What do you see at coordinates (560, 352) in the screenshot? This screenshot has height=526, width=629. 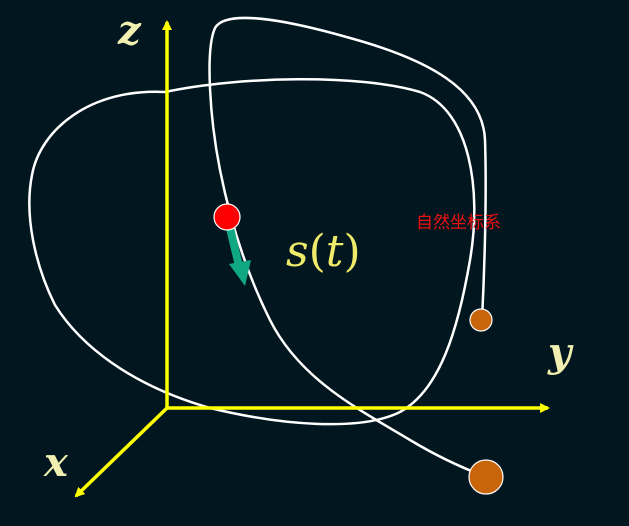 I see `y-axis-label: y` at bounding box center [560, 352].